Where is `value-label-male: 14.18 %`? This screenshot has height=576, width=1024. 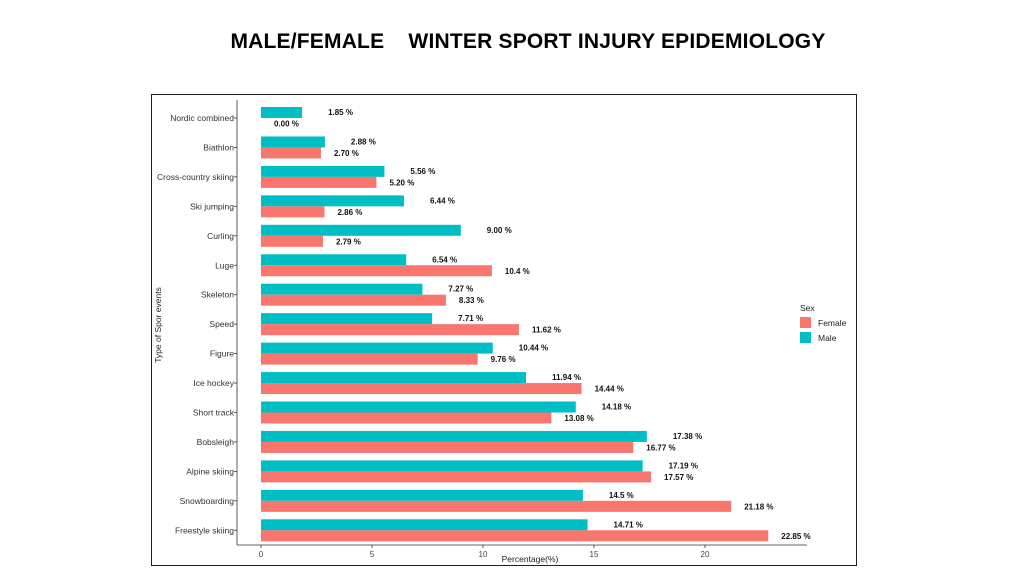
value-label-male: 14.18 % is located at coordinates (616, 407).